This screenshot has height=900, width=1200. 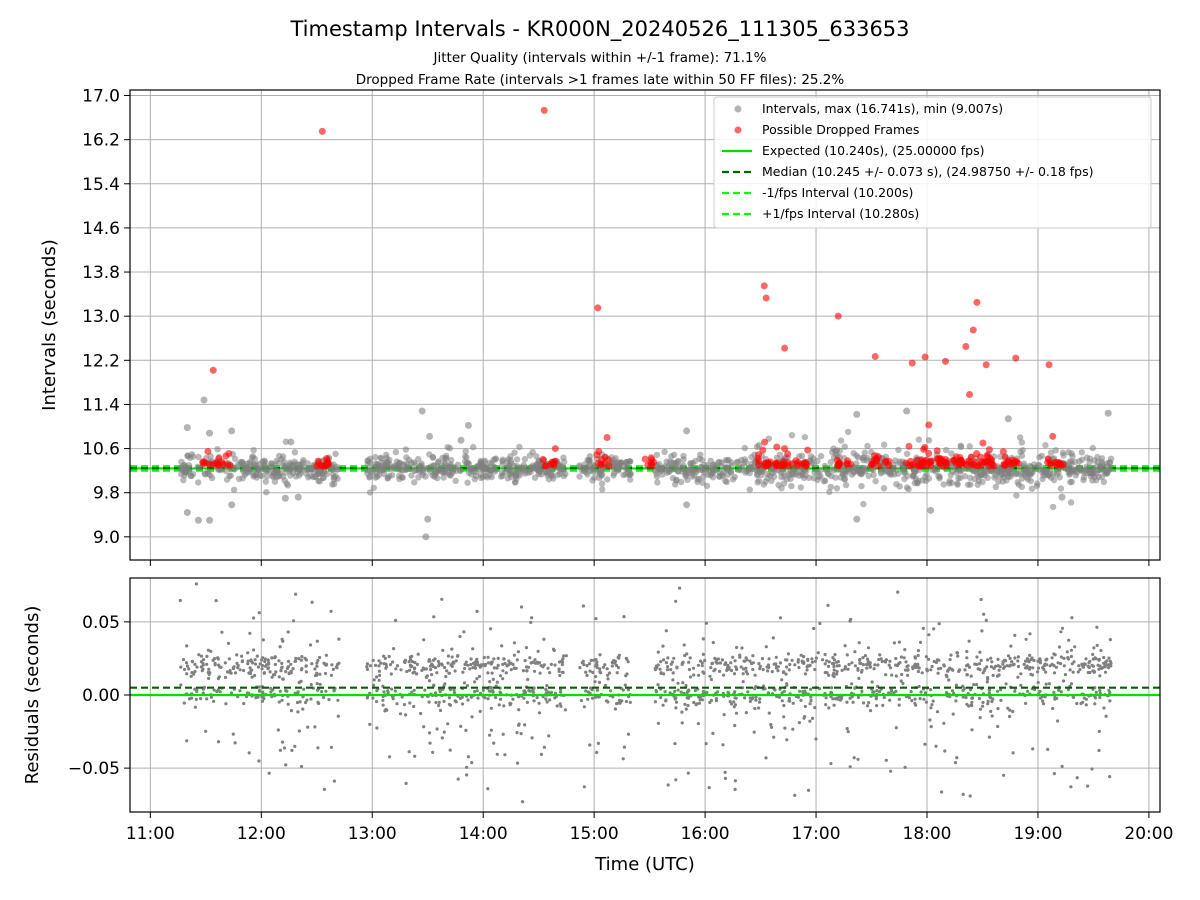 I want to click on legend-label-intervals: Intervals, max (16.741s), min (9.007s), so click(x=882, y=108).